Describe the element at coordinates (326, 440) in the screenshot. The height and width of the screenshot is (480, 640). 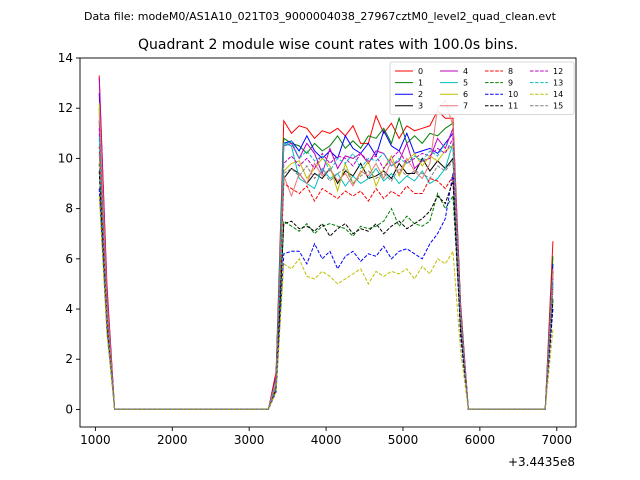
I see `x-tick-label: 4000` at that location.